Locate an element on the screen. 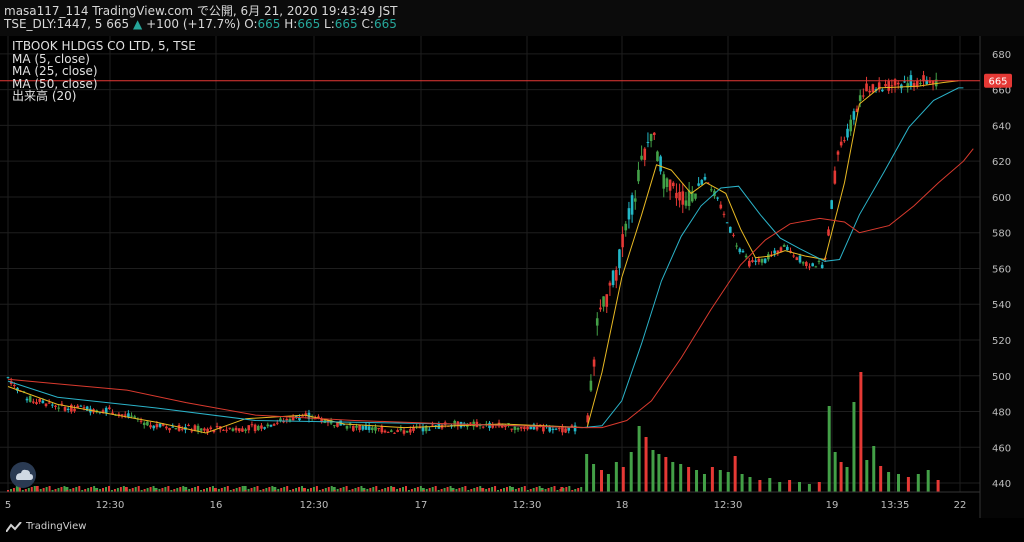 The image size is (1024, 542). tradingview-cloud-icon is located at coordinates (23, 475).